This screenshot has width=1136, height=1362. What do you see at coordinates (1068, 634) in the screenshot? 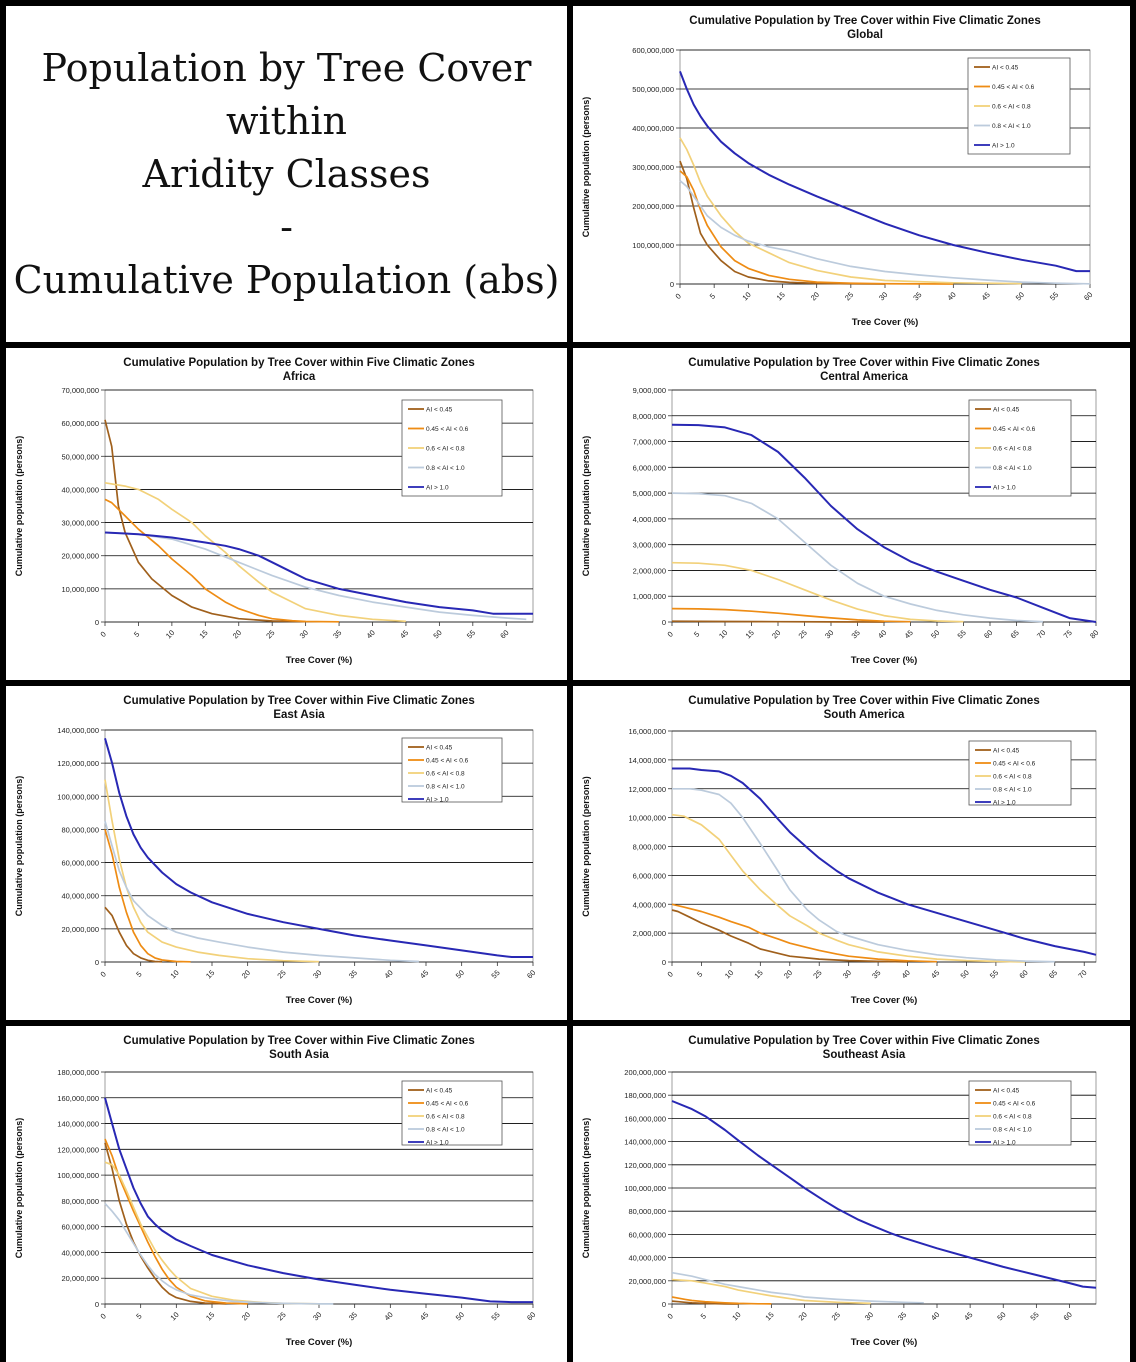
I see `x-tick-label: 75` at bounding box center [1068, 634].